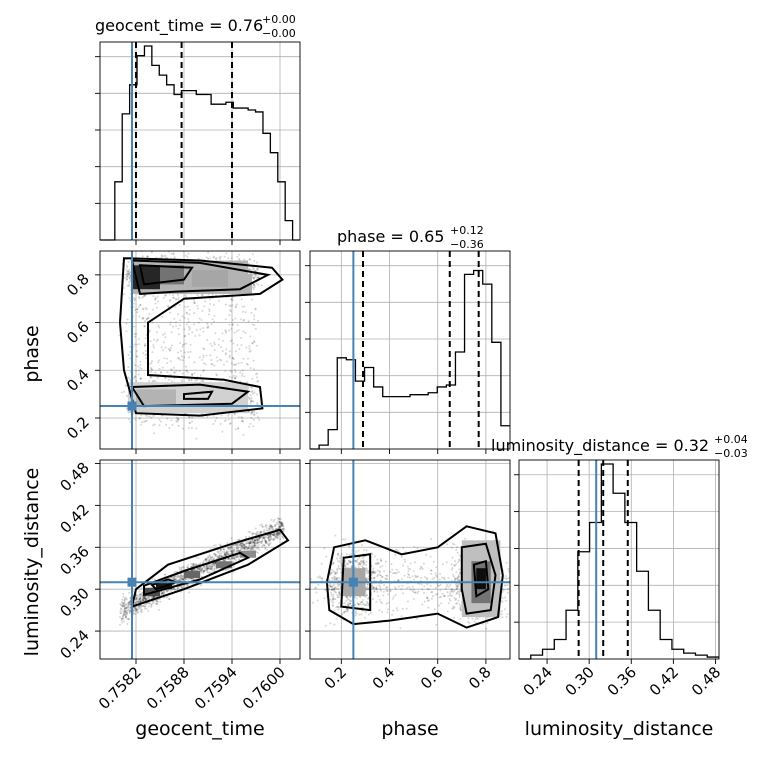  Describe the element at coordinates (129, 284) in the screenshot. I see `panel-geocent-time-vs-phase-sample-2050` at that location.